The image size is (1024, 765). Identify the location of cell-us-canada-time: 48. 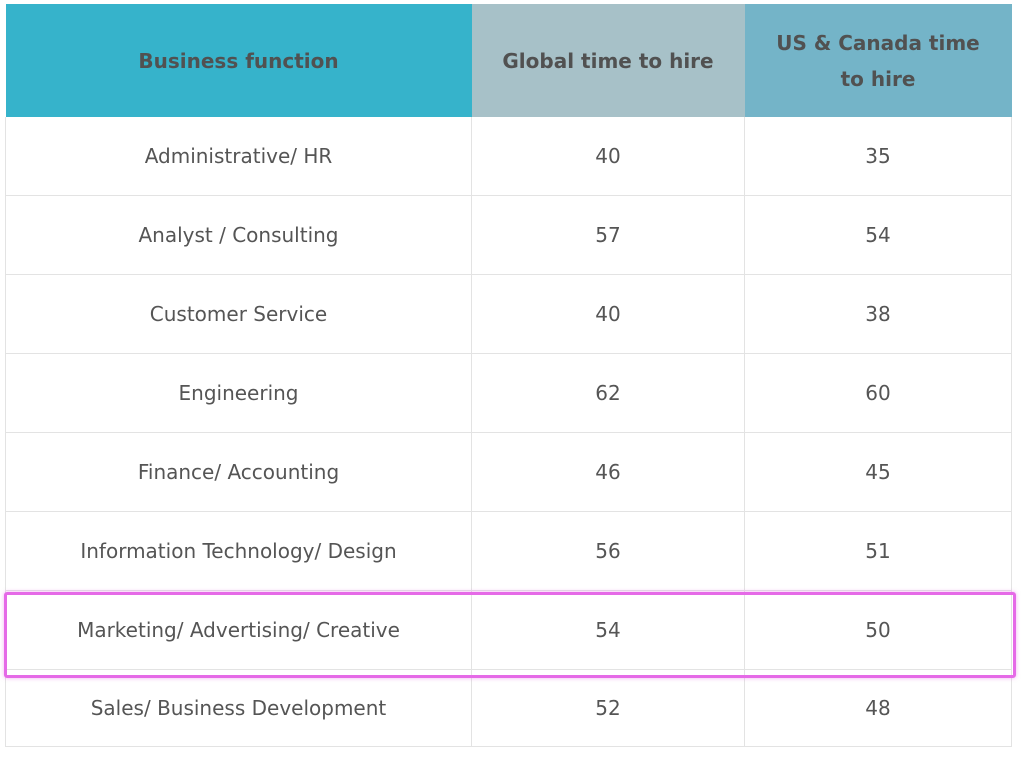
(878, 708).